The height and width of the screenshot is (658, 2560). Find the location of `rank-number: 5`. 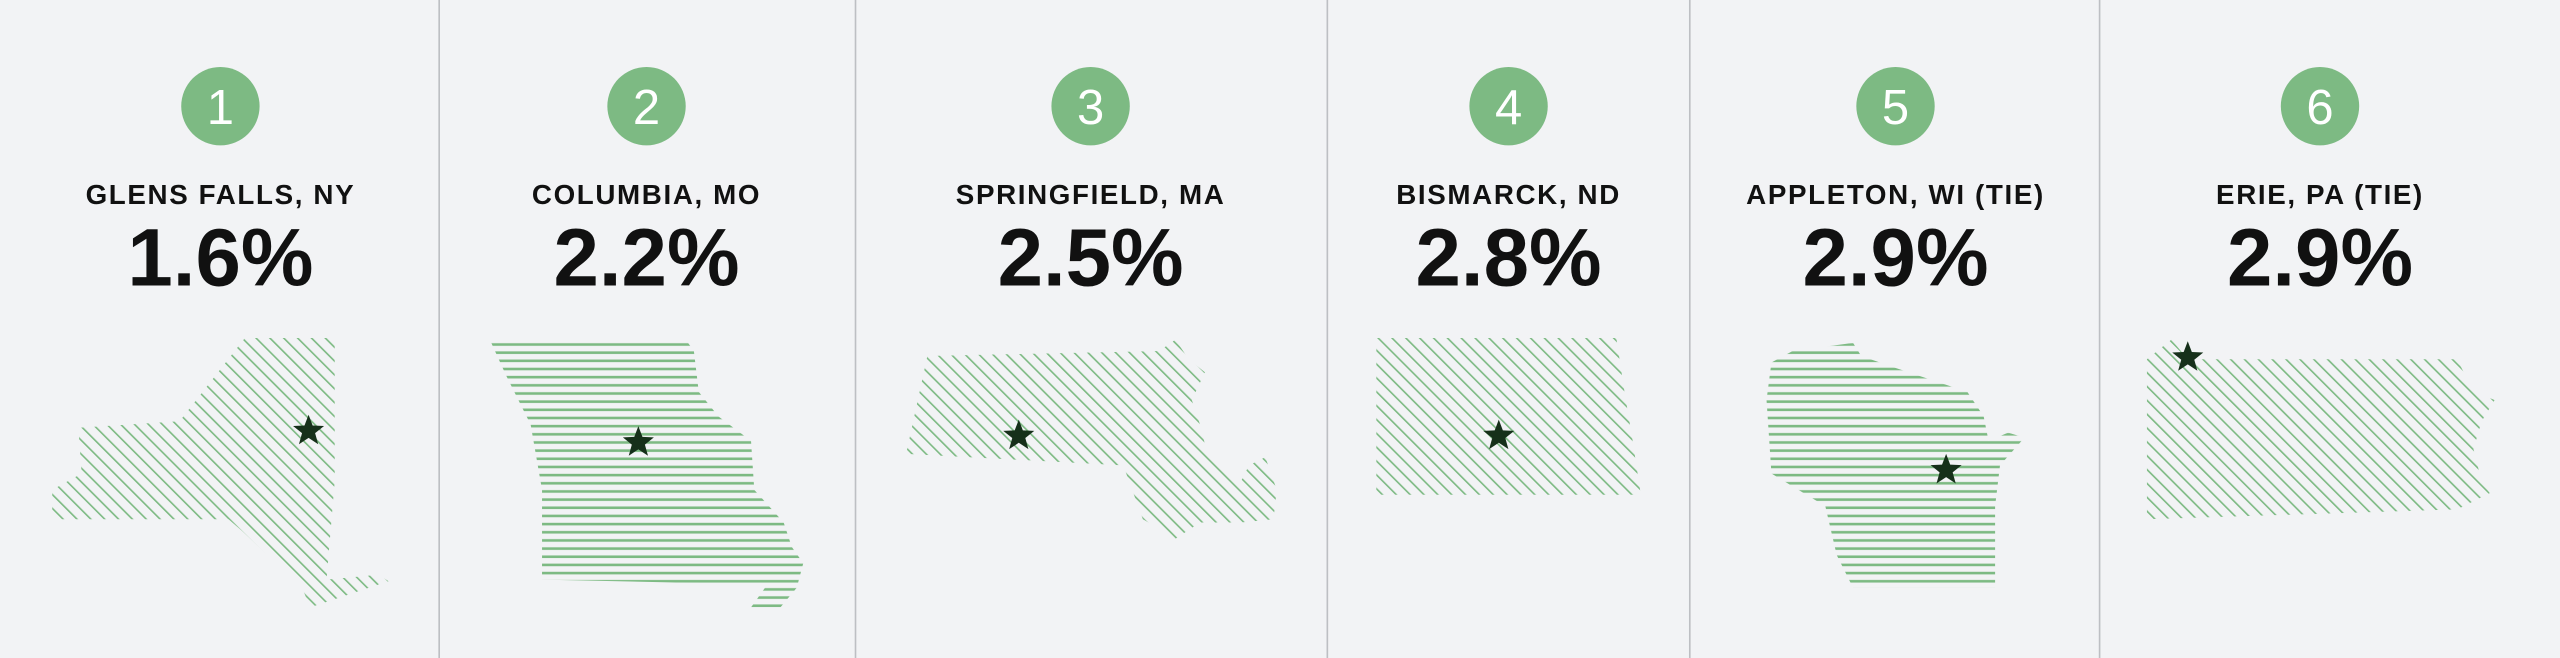

rank-number: 5 is located at coordinates (1895, 108).